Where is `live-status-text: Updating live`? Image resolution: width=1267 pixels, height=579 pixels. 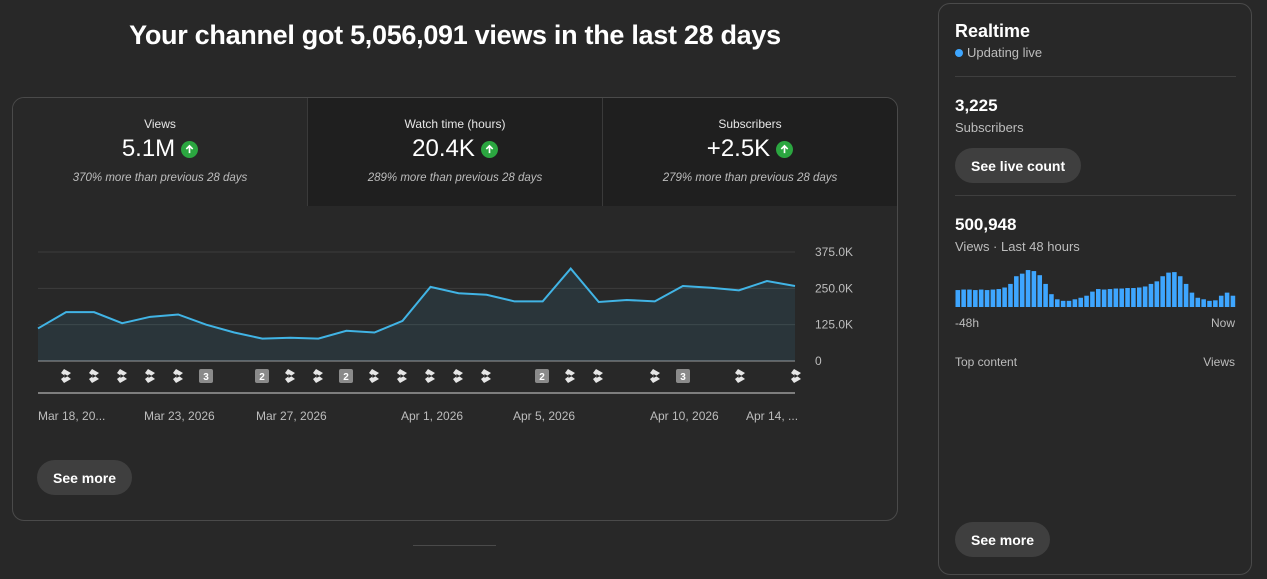 live-status-text: Updating live is located at coordinates (1005, 52).